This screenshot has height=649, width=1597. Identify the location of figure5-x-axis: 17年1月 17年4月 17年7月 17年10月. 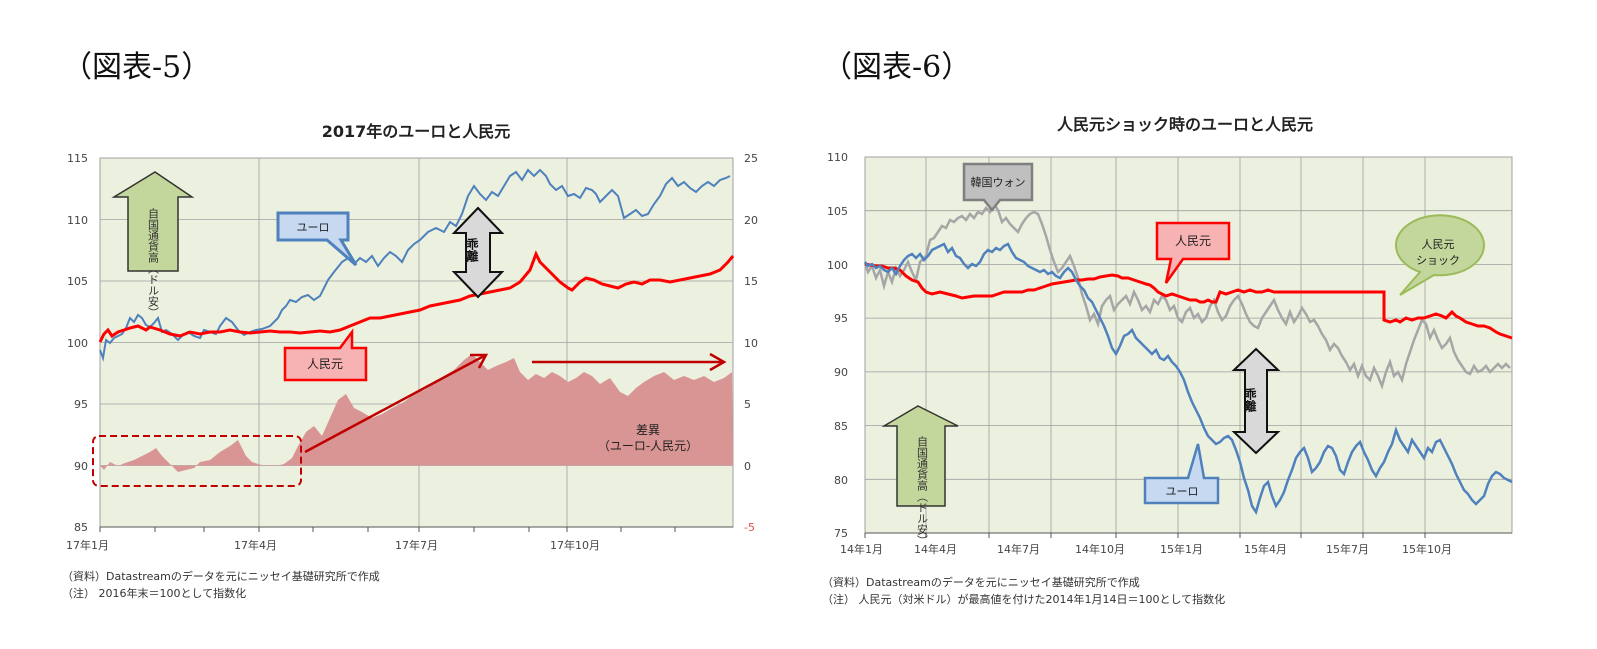
(333, 545).